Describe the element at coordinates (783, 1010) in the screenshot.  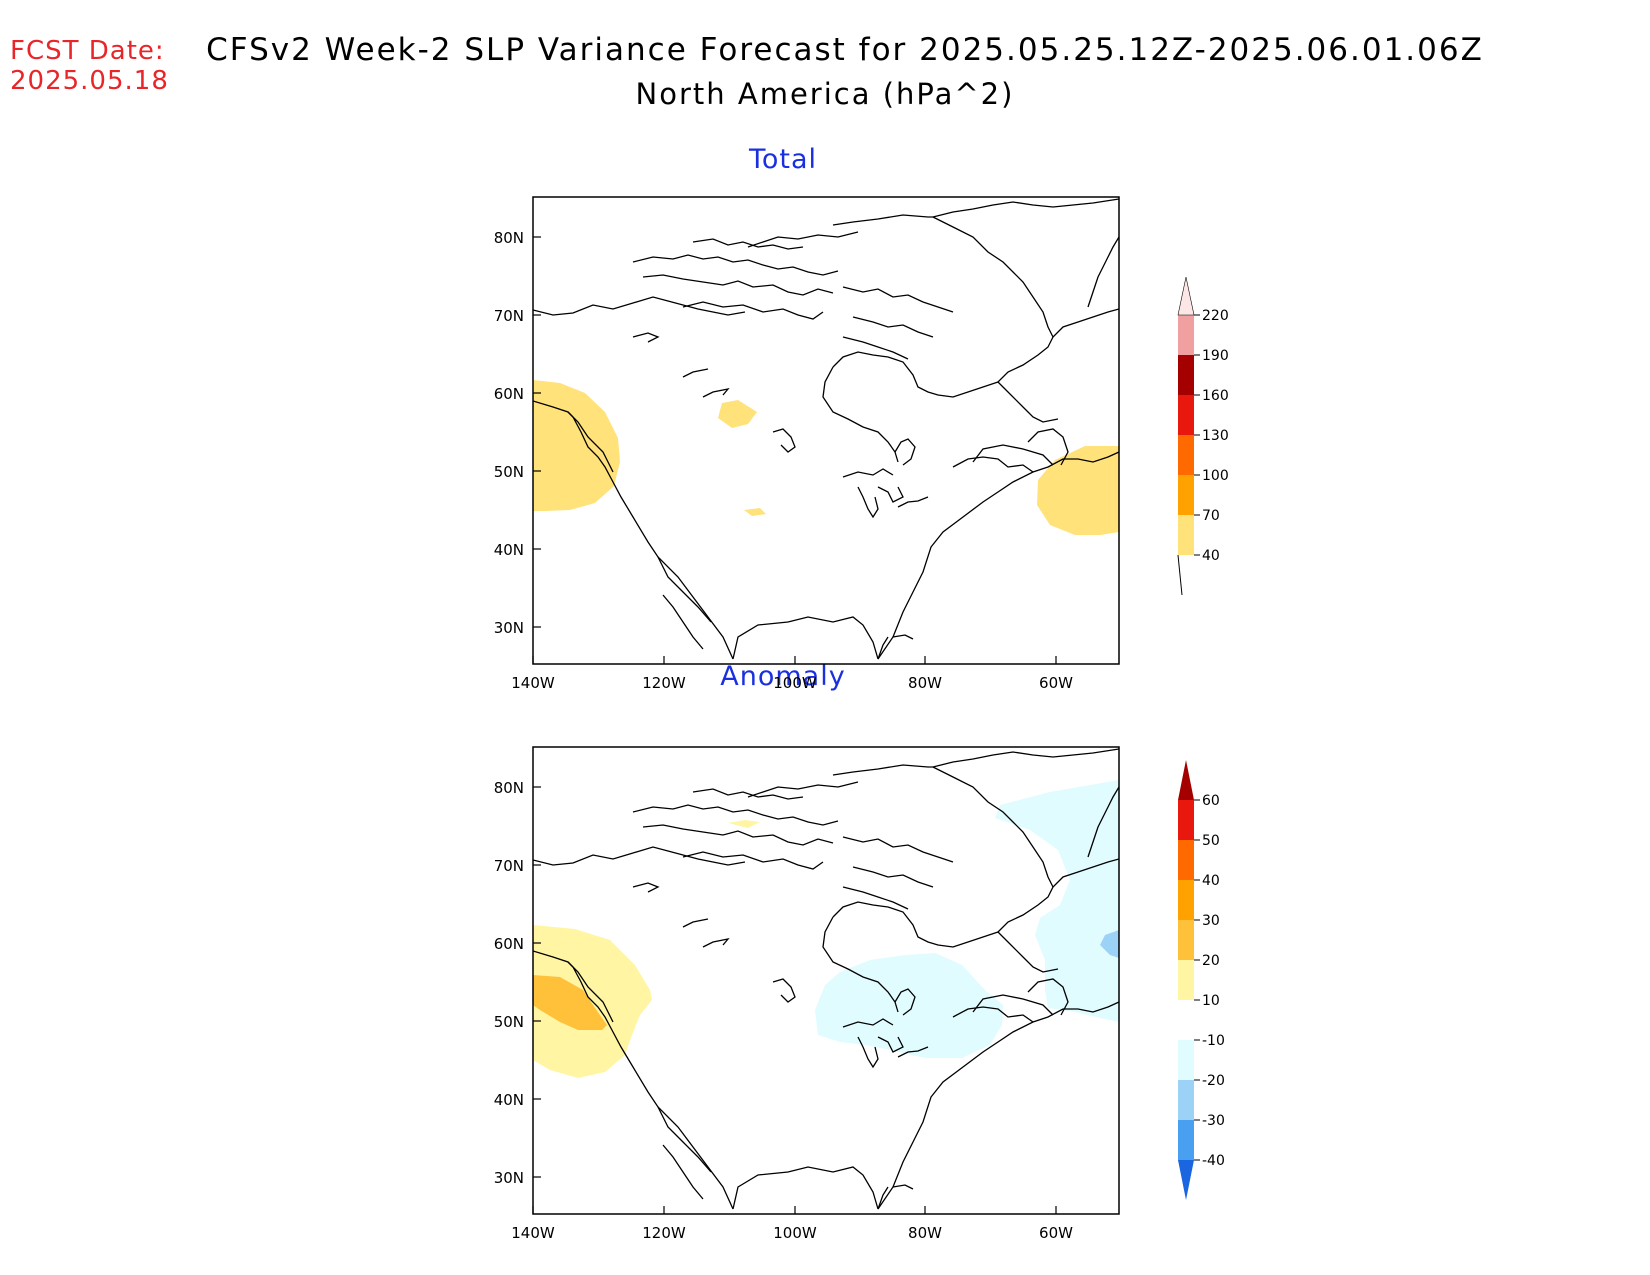
I see `axes-anomaly: 80N 70N 60N 50N 40N 30N 140W 120W 100W 80W 60W` at that location.